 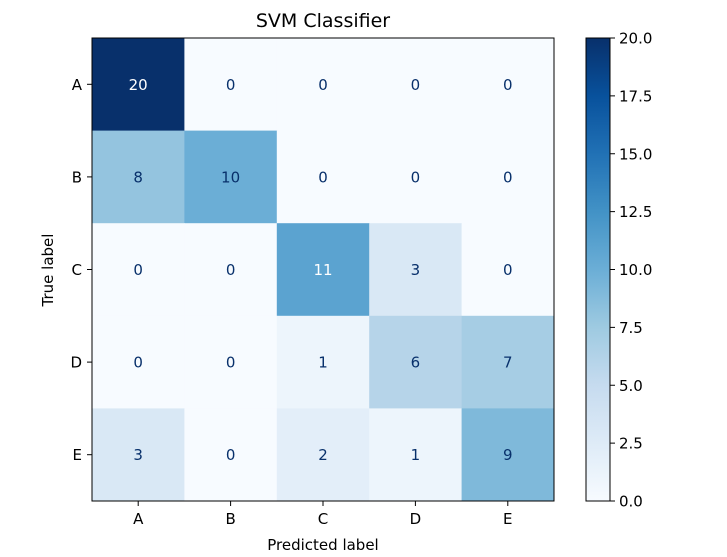 I want to click on colorbar-tick-label: 15.0, so click(x=635, y=154).